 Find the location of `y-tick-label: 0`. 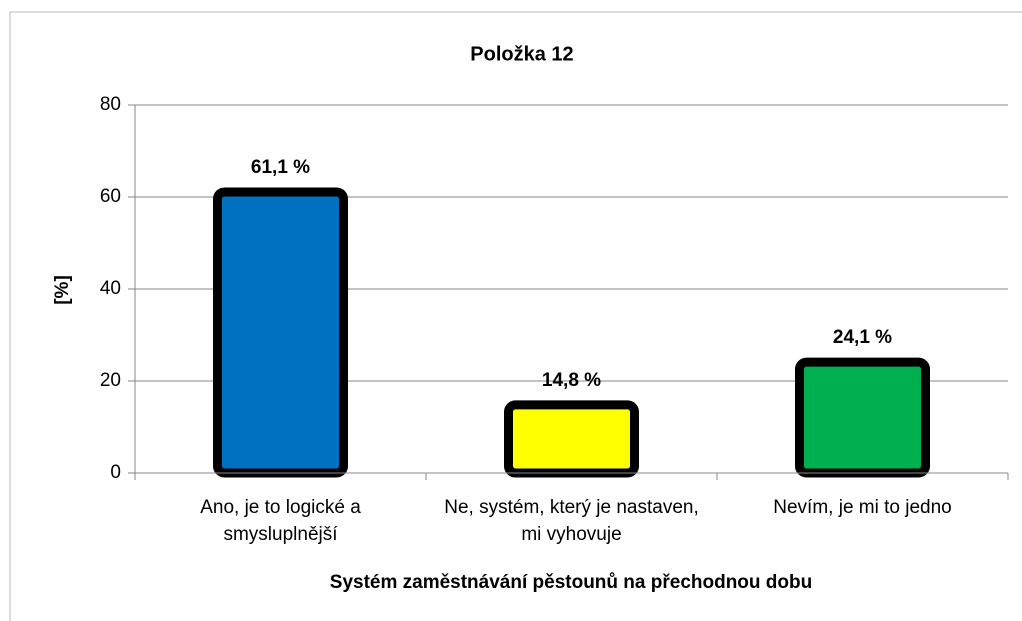

y-tick-label: 0 is located at coordinates (115, 472).